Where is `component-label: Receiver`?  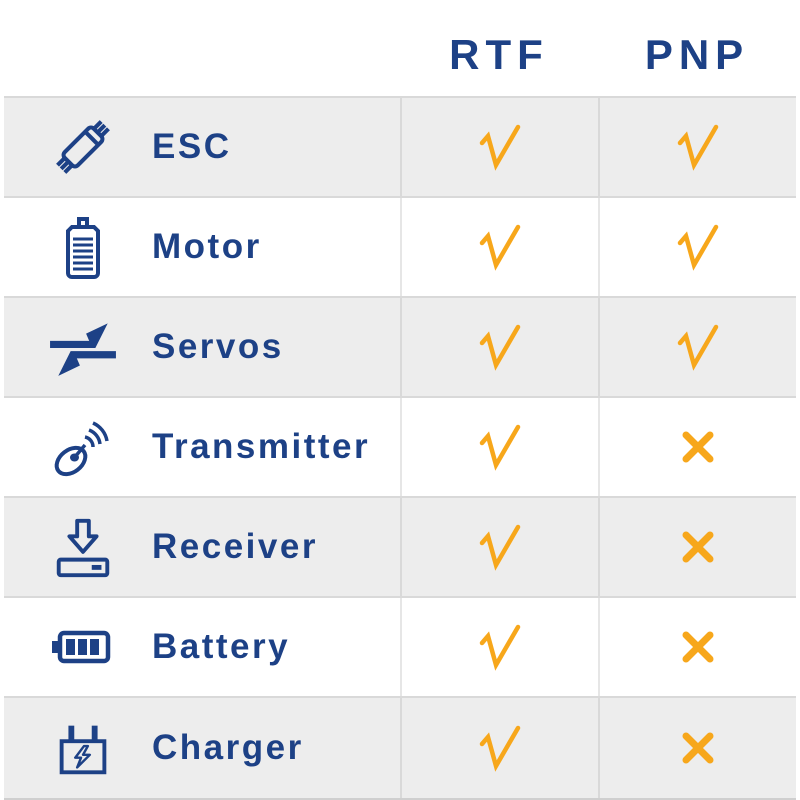 component-label: Receiver is located at coordinates (235, 546).